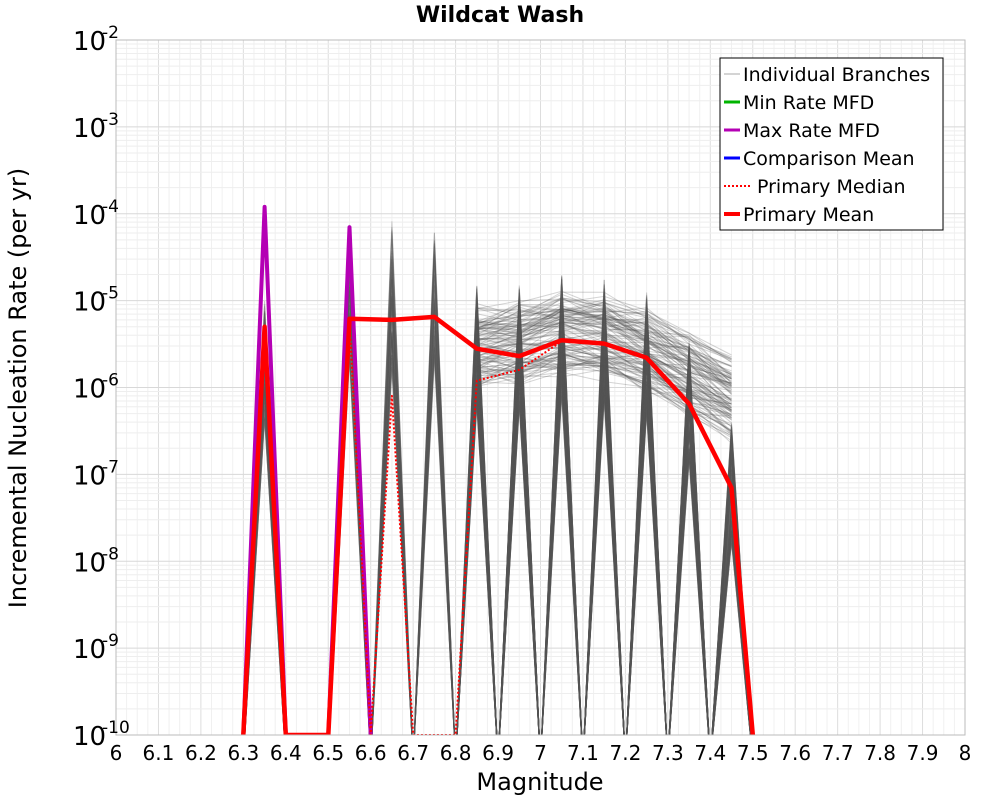 This screenshot has width=1000, height=800. What do you see at coordinates (201, 753) in the screenshot?
I see `x-tick-label: 6.2` at bounding box center [201, 753].